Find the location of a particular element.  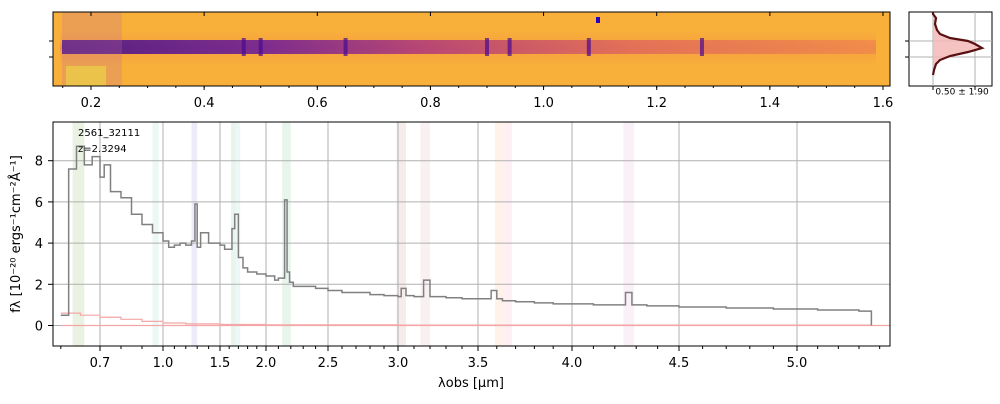

object-id-label: 2561_32111 is located at coordinates (109, 133).